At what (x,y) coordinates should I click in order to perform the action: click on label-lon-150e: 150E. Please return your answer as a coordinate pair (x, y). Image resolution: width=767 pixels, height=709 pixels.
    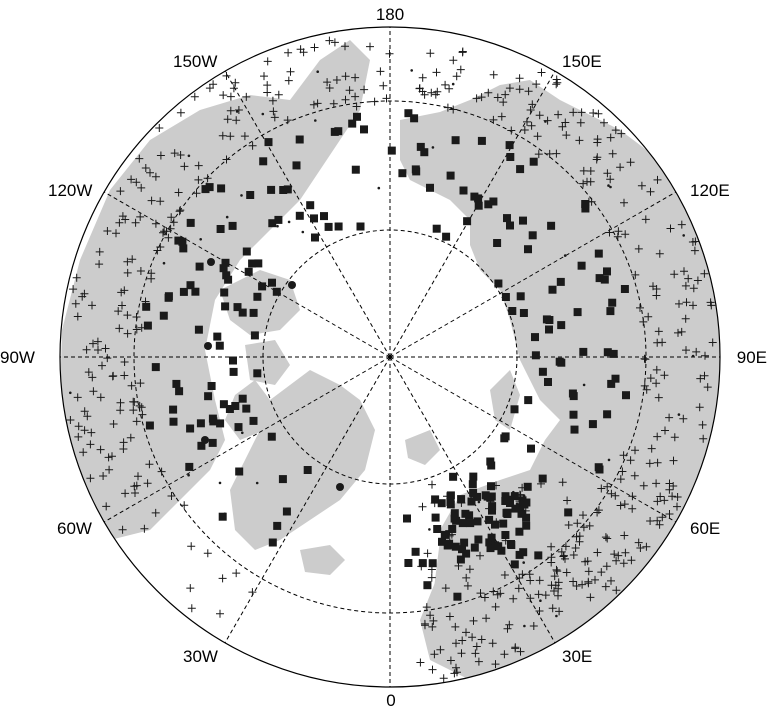
    Looking at the image, I should click on (582, 61).